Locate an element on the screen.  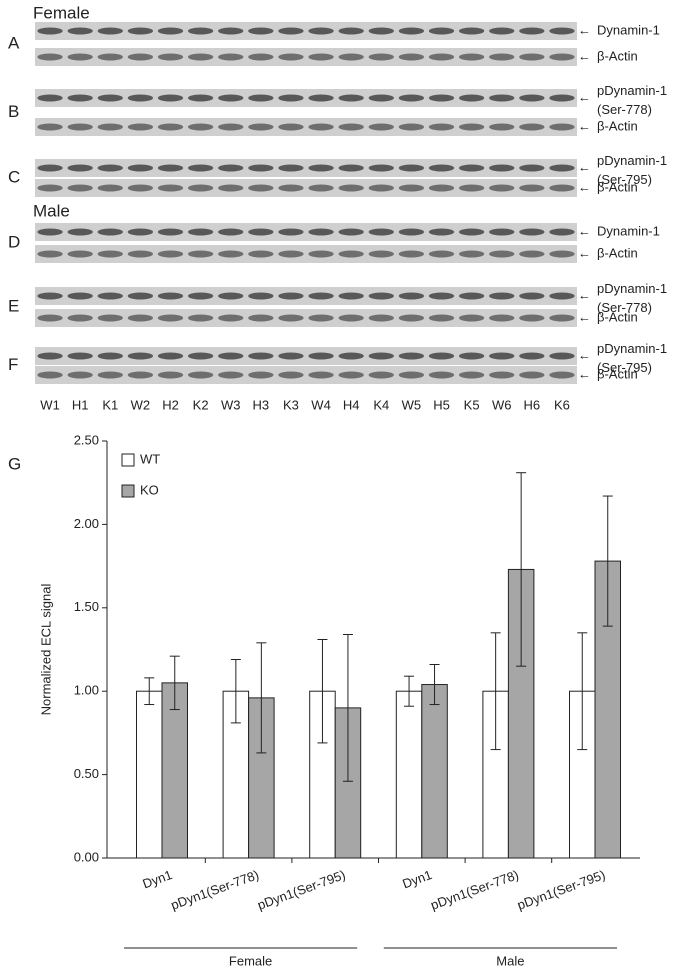
legend-label: KO is located at coordinates (149, 489).